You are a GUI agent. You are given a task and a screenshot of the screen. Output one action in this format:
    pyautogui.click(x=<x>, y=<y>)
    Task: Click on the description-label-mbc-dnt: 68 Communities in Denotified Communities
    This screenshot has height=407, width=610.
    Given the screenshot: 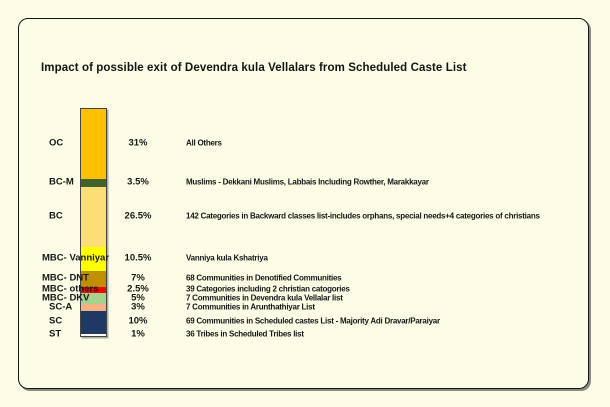 What is the action you would take?
    pyautogui.click(x=264, y=278)
    